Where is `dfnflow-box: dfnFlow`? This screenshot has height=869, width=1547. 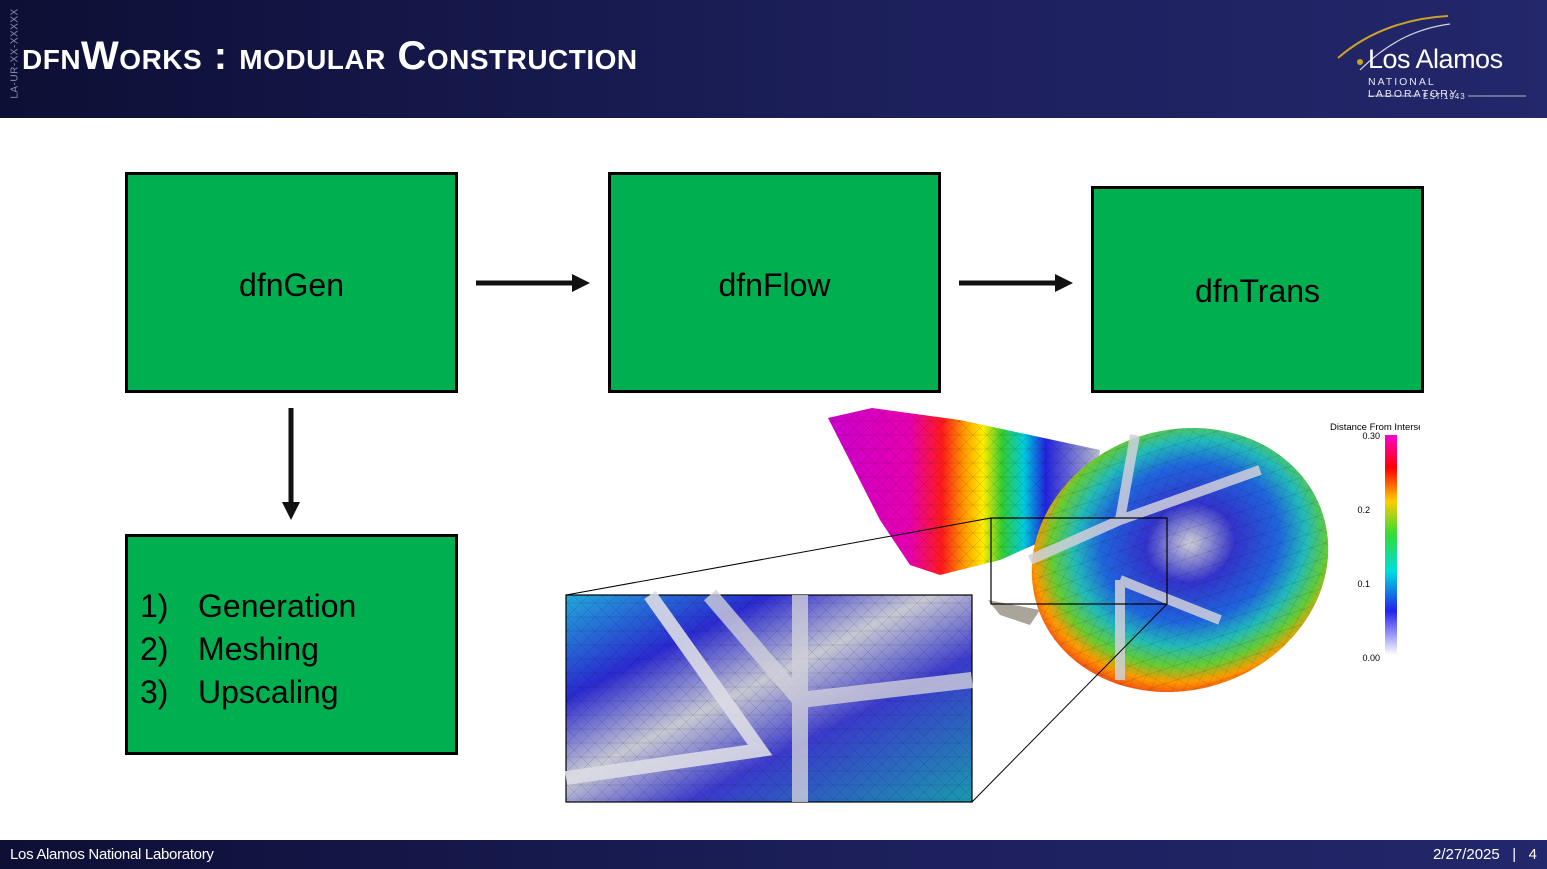
dfnflow-box: dfnFlow is located at coordinates (774, 282).